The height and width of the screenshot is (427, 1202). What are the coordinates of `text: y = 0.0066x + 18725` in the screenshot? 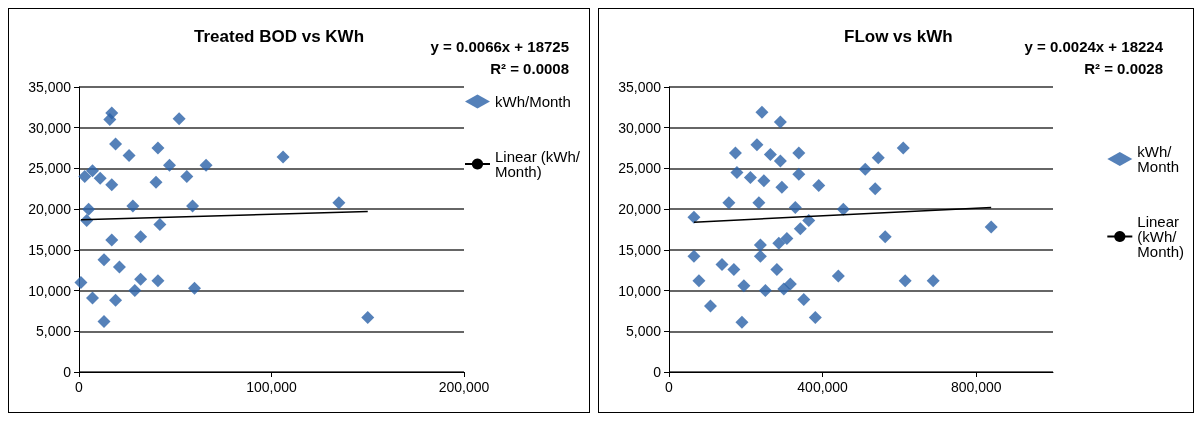 It's located at (499, 46).